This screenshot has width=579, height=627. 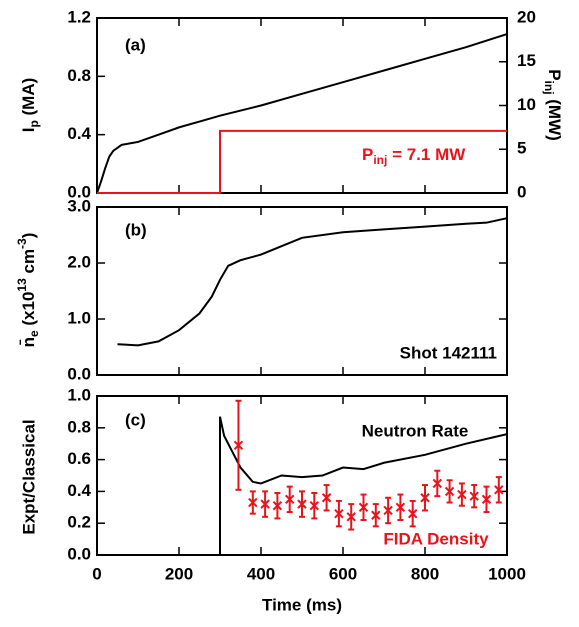 What do you see at coordinates (96, 573) in the screenshot?
I see `x-tick-label: 0` at bounding box center [96, 573].